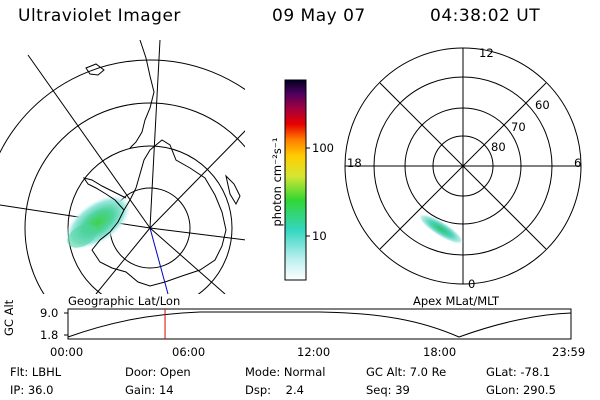 The height and width of the screenshot is (400, 600). I want to click on info-ip: IP: 36.0, so click(32, 390).